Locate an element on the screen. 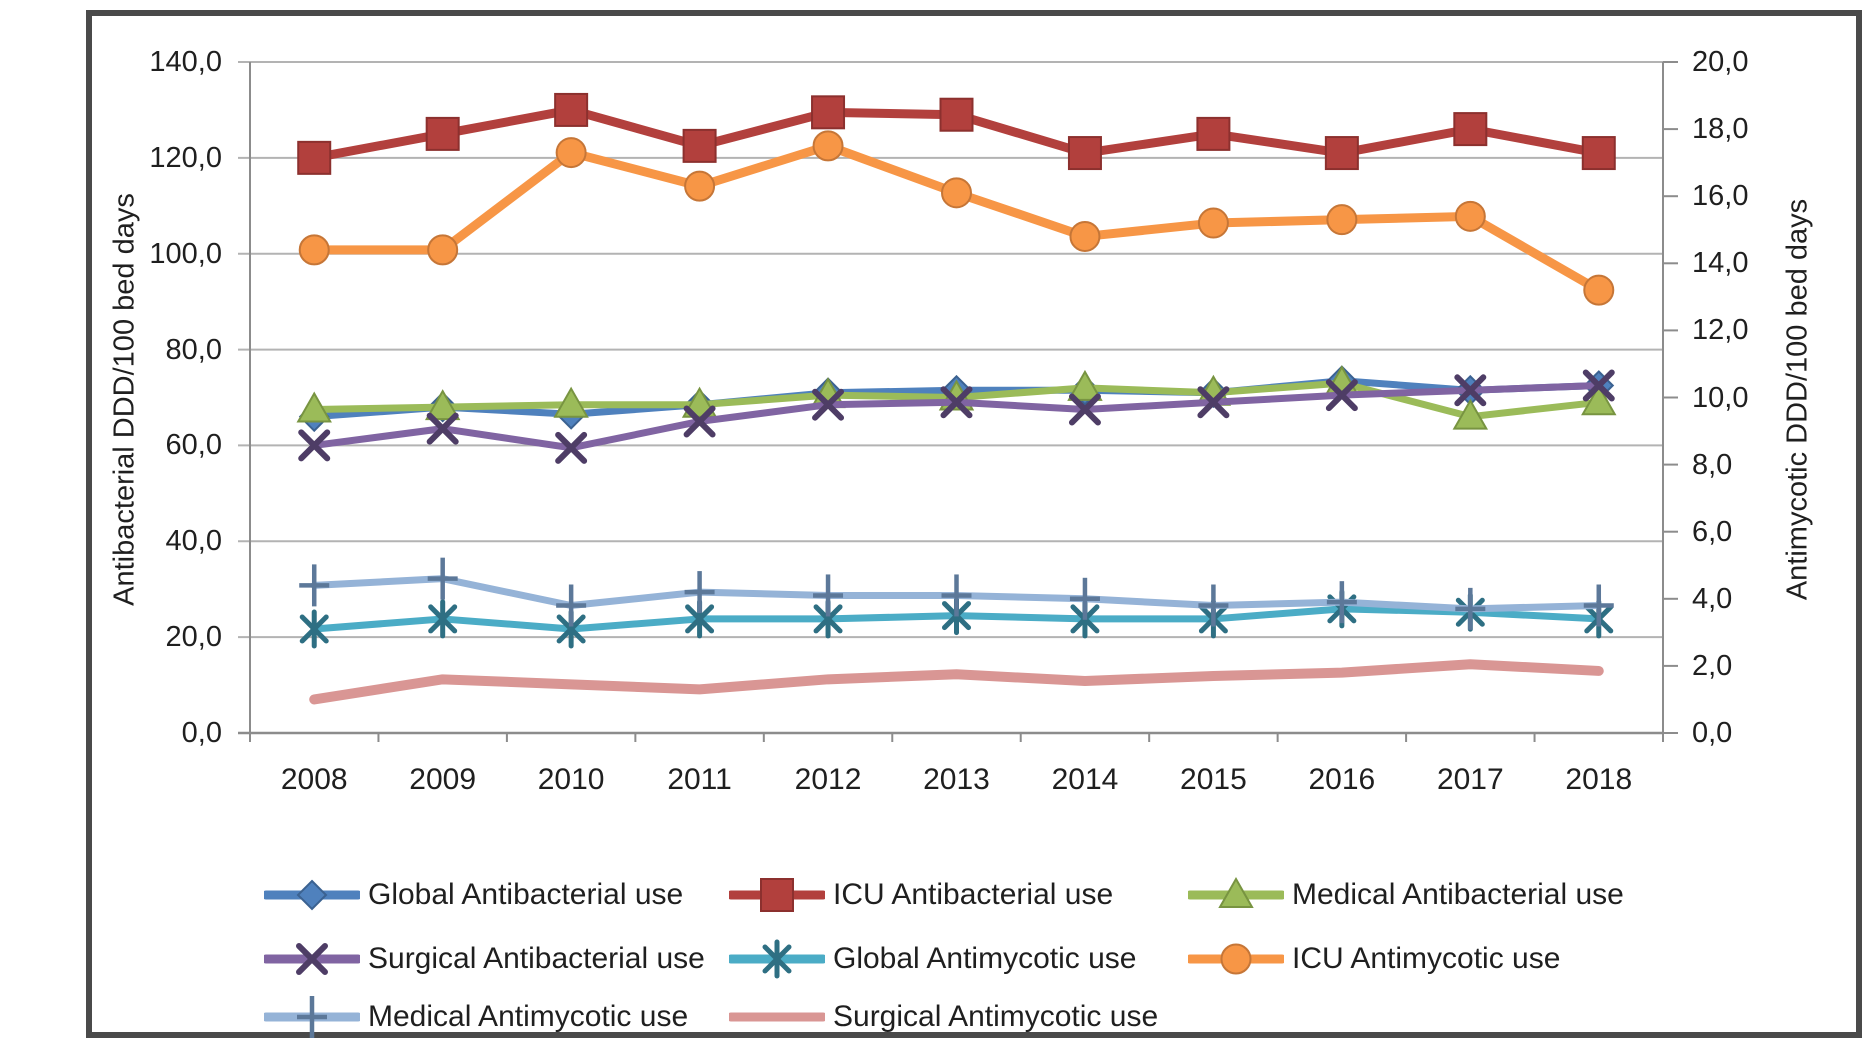 The width and height of the screenshot is (1867, 1044). legend-label: Global Antimycotic use is located at coordinates (985, 958).